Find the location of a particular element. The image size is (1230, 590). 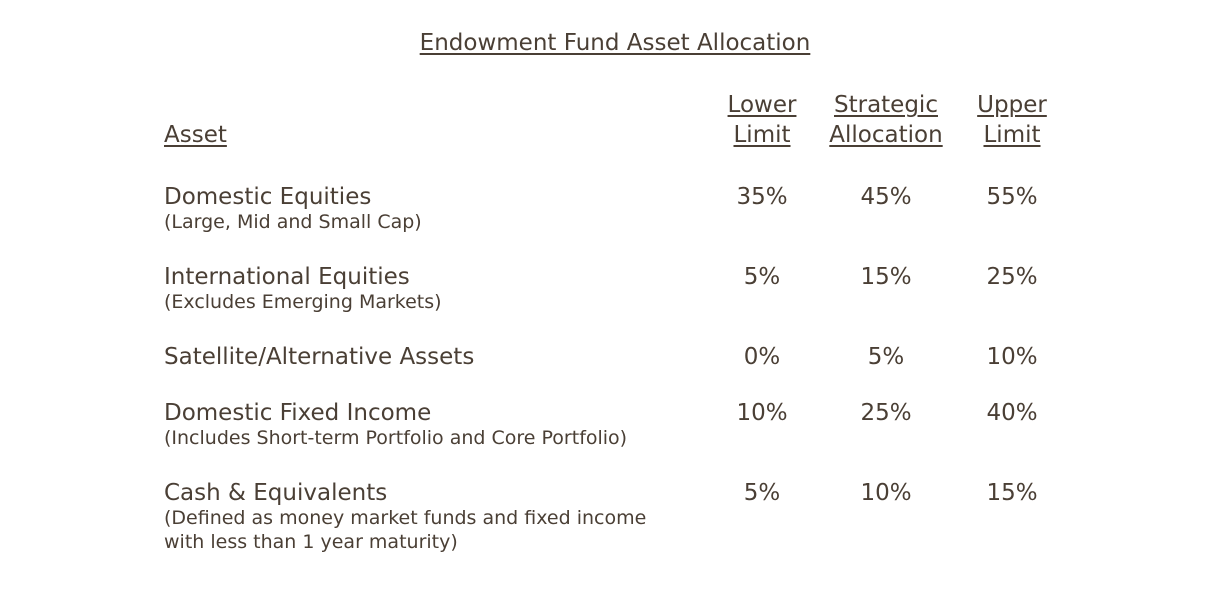

page-title: Endowment Fund Asset Allocation is located at coordinates (615, 43).